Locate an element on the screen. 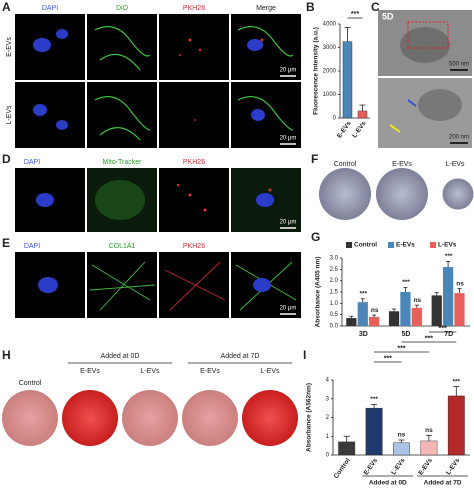 The image size is (474, 489). column-header: Mito-Tracker is located at coordinates (122, 162).